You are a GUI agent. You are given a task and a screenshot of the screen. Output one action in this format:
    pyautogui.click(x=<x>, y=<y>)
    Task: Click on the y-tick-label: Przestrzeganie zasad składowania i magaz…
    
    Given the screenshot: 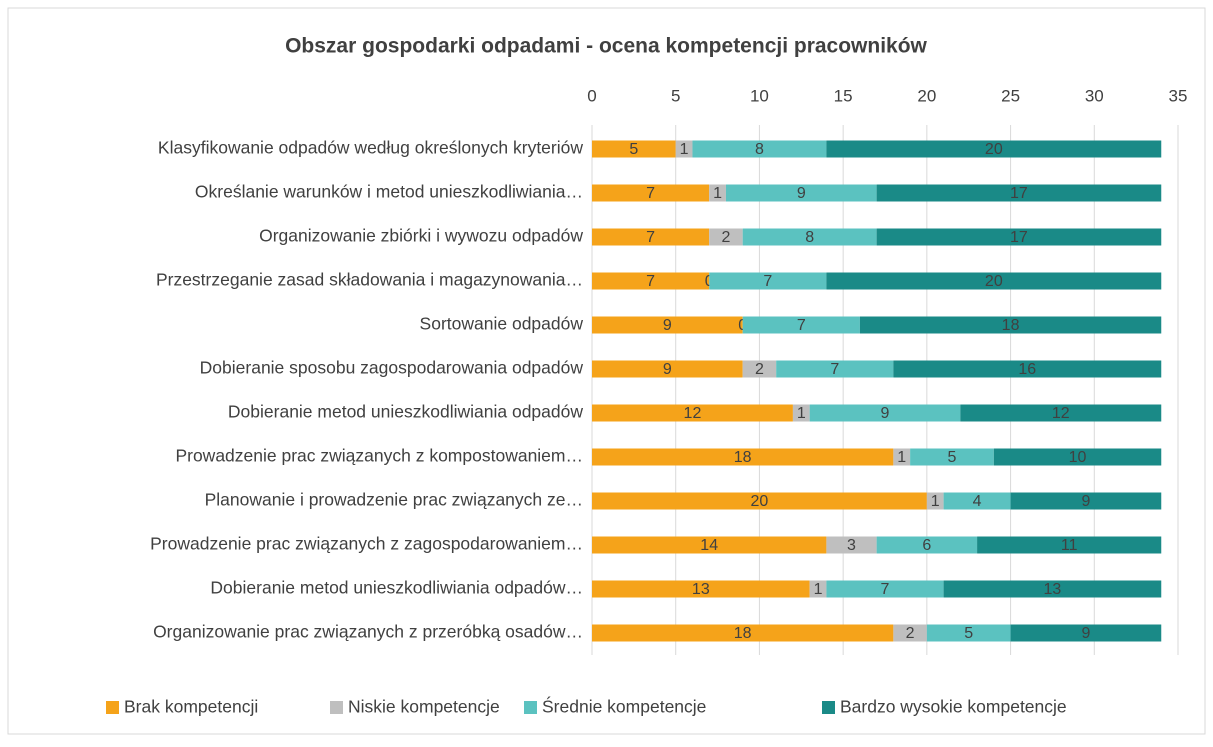 What is the action you would take?
    pyautogui.click(x=369, y=280)
    